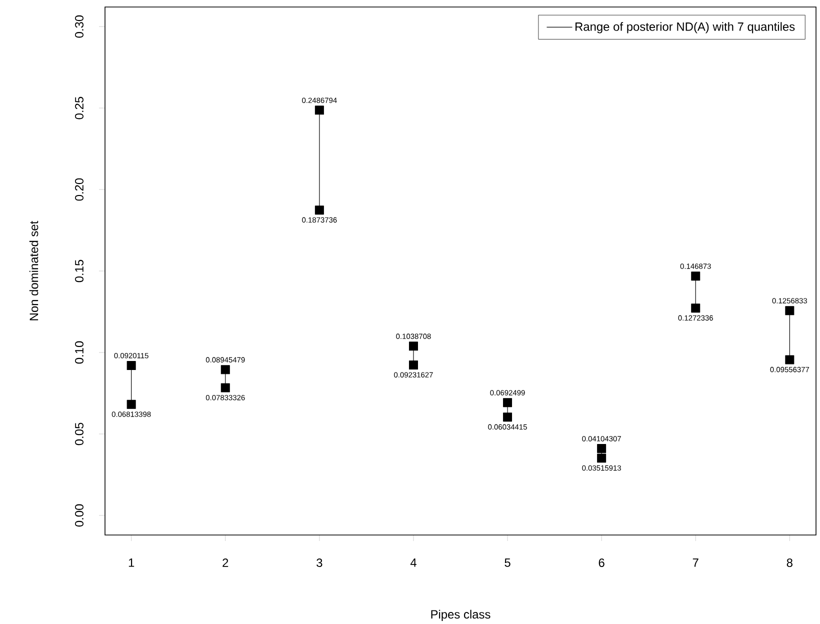  I want to click on x-tick-label: 3, so click(319, 562).